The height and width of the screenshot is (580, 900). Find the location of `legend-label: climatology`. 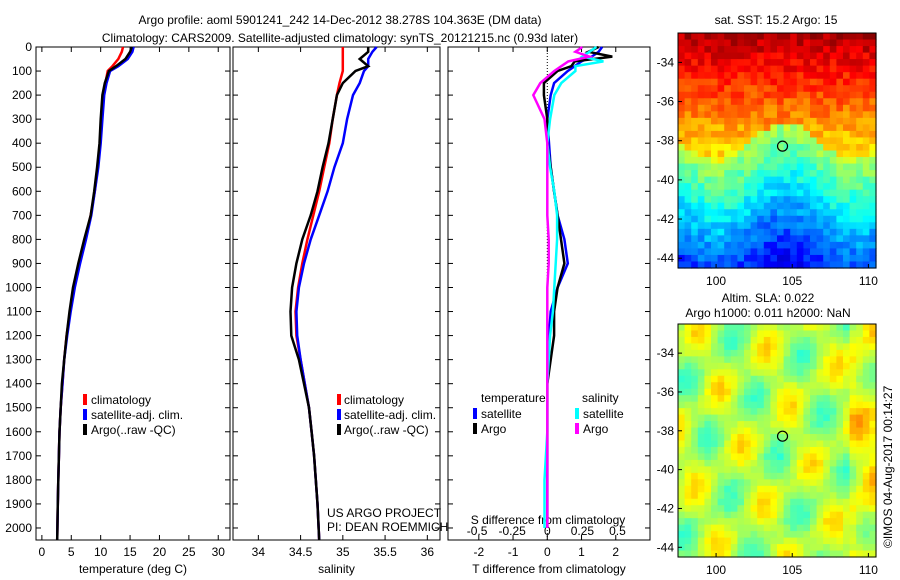

legend-label: climatology is located at coordinates (121, 400).